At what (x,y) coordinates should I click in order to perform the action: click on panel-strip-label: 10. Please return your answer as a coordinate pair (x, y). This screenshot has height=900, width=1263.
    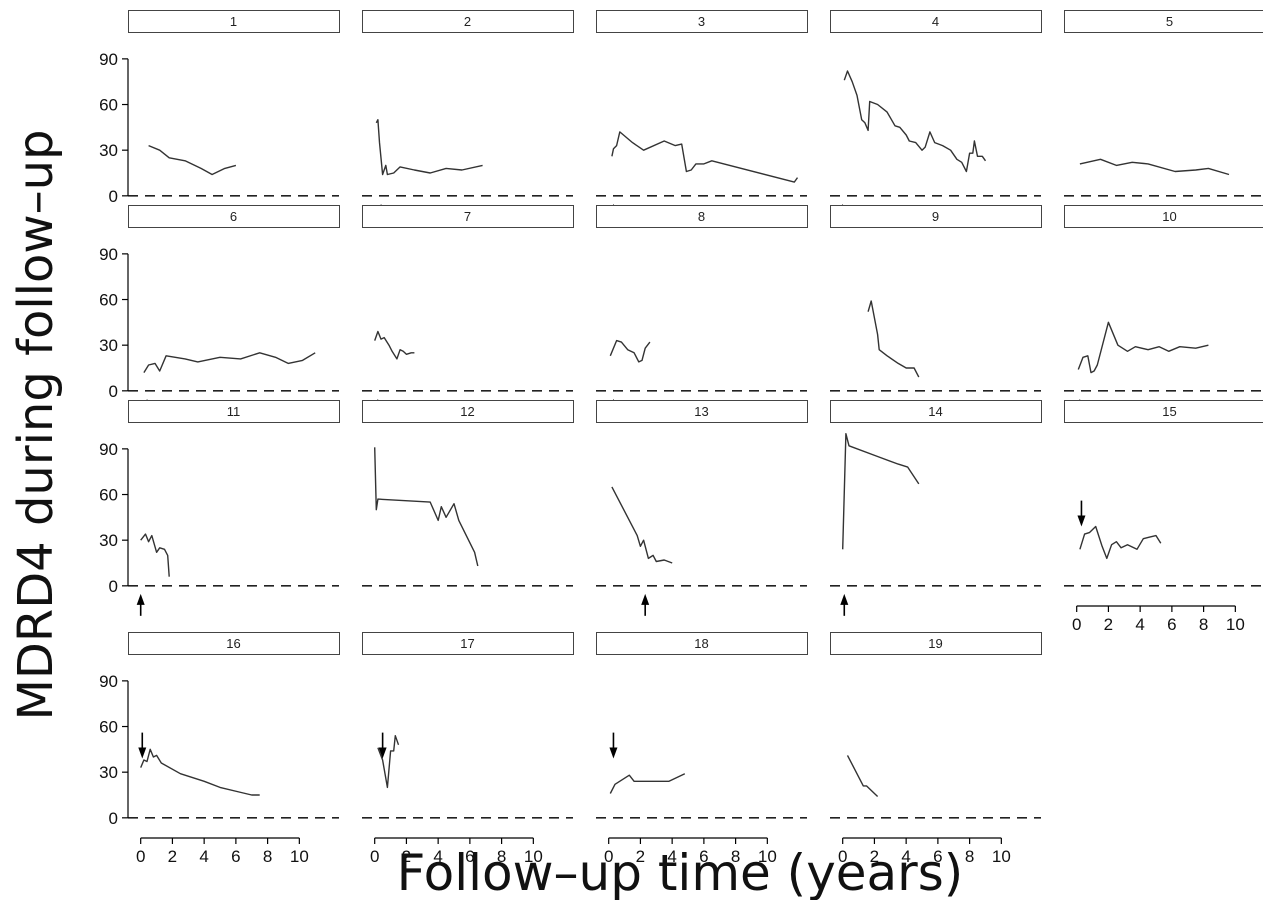
    Looking at the image, I should click on (1169, 216).